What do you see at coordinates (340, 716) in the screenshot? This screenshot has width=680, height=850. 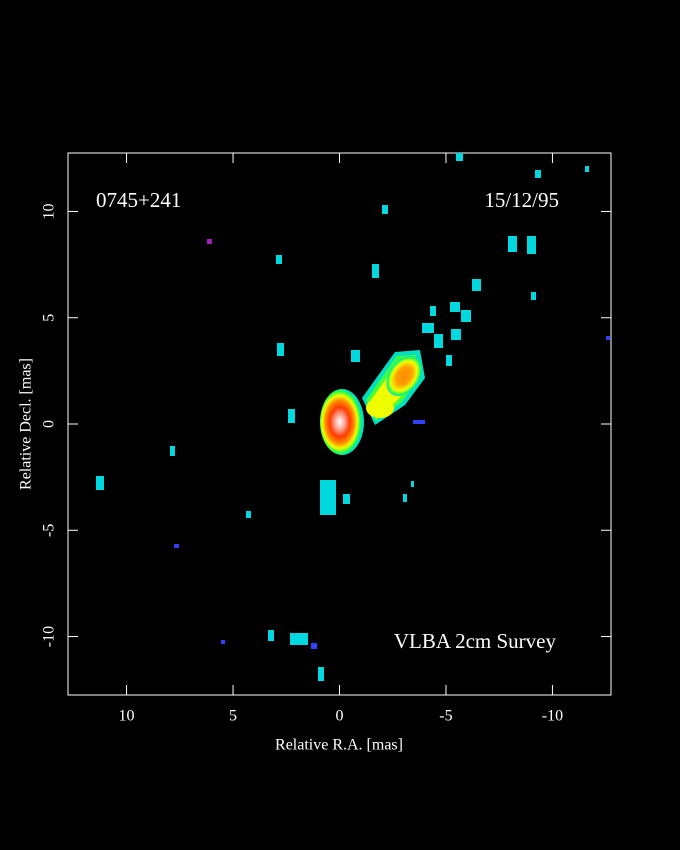 I see `x-tick-label: 0` at bounding box center [340, 716].